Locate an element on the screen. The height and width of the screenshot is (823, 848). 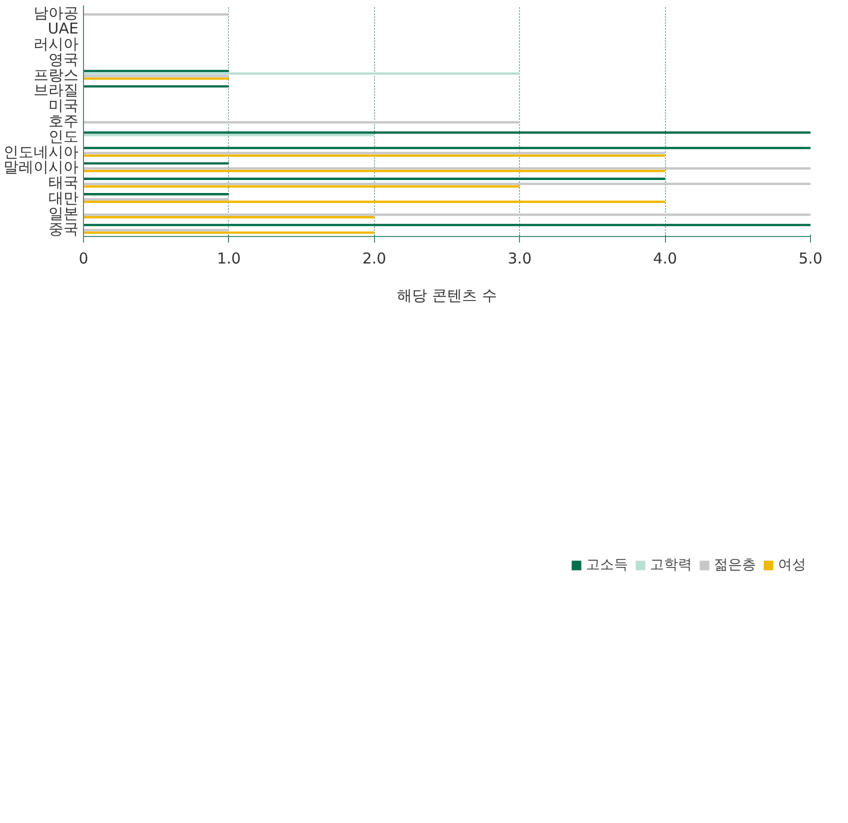
y-tick-label: 인도네시아 is located at coordinates (41, 151).